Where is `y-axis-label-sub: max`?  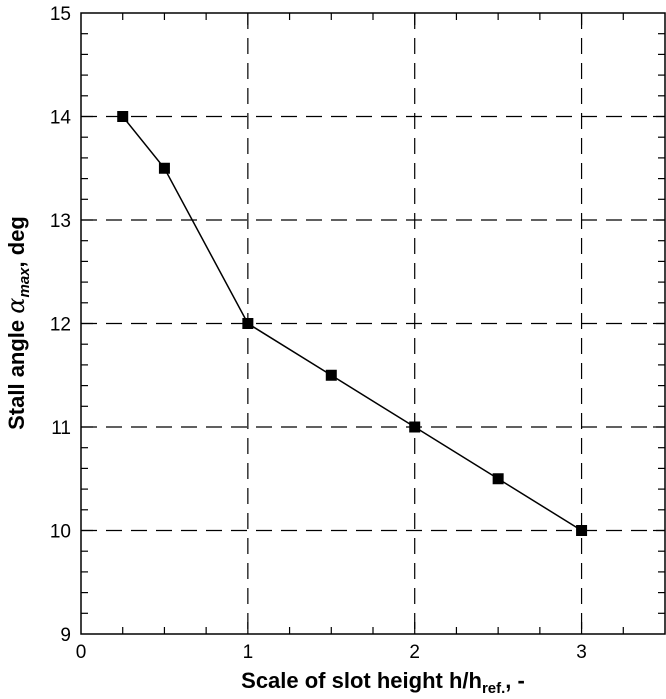
y-axis-label-sub: max is located at coordinates (24, 282).